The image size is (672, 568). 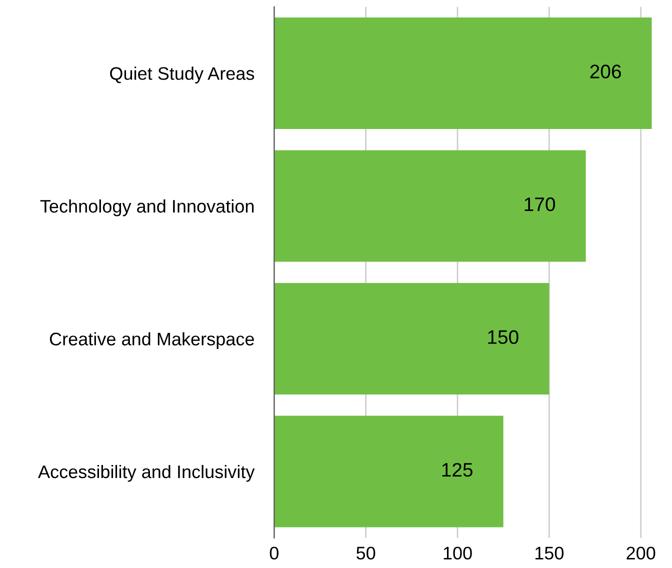 I want to click on data-label: 150, so click(x=503, y=337).